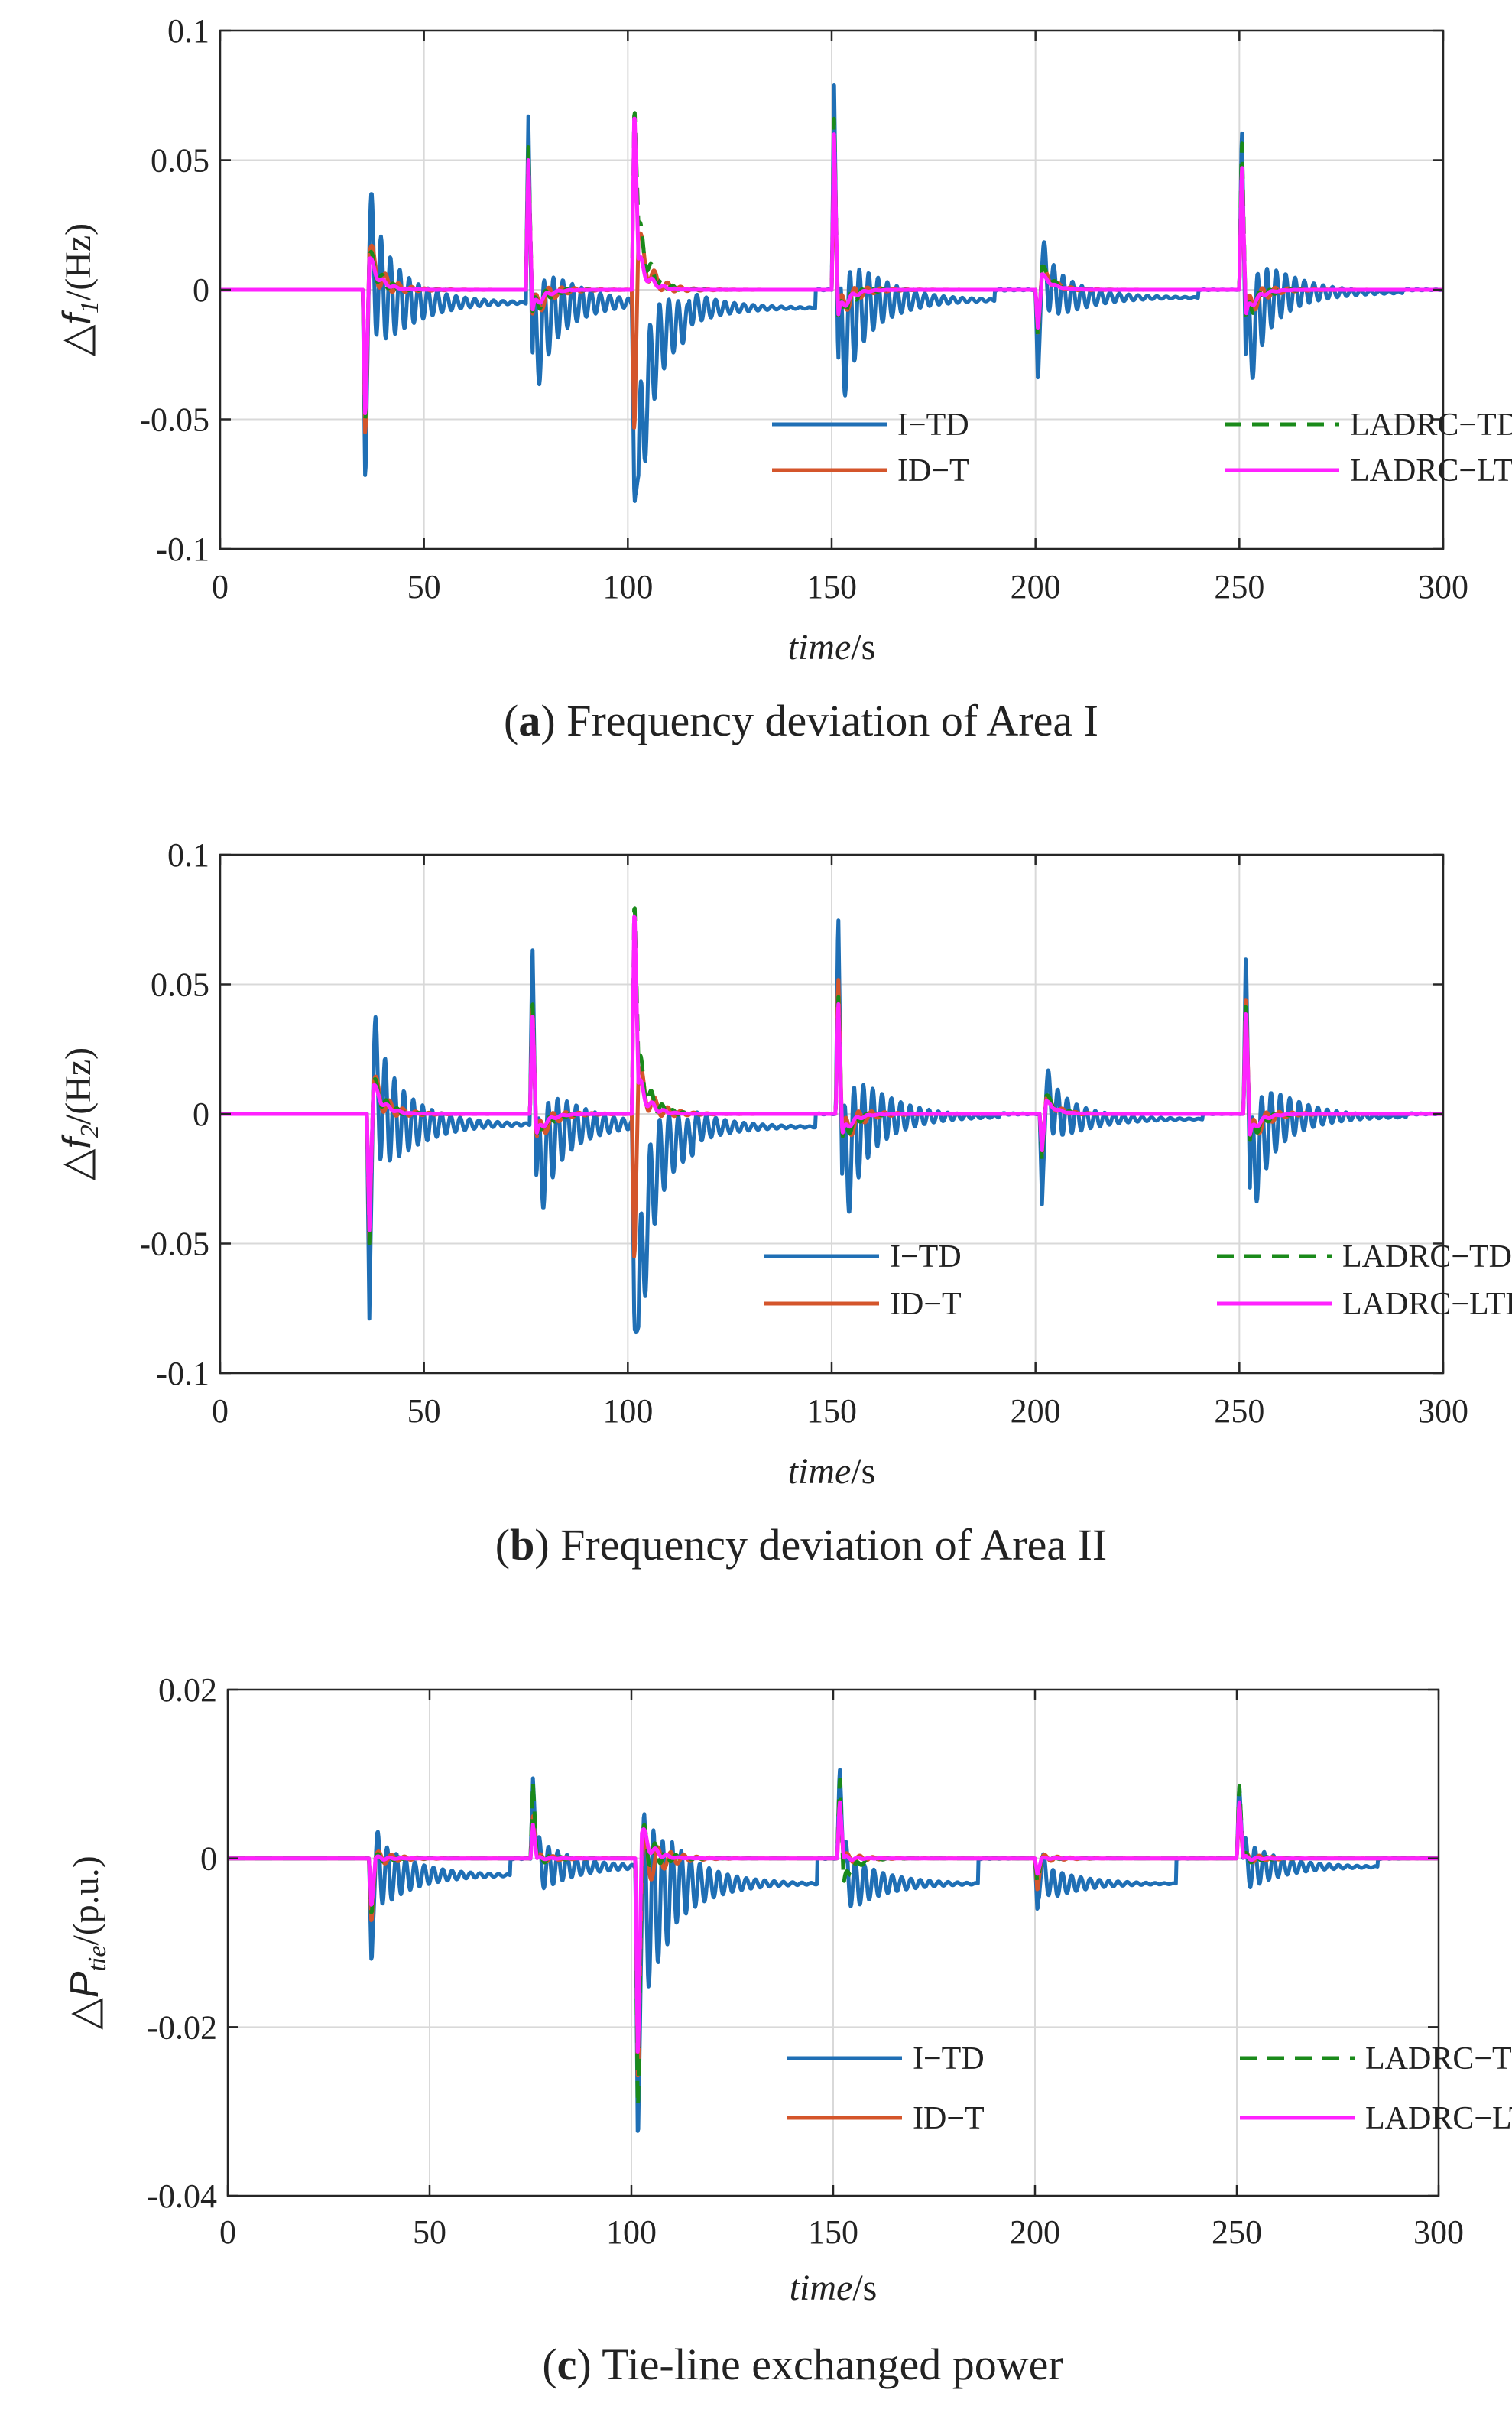 The height and width of the screenshot is (2429, 1512). Describe the element at coordinates (187, 1690) in the screenshot. I see `y-tick-label: 0.02` at that location.